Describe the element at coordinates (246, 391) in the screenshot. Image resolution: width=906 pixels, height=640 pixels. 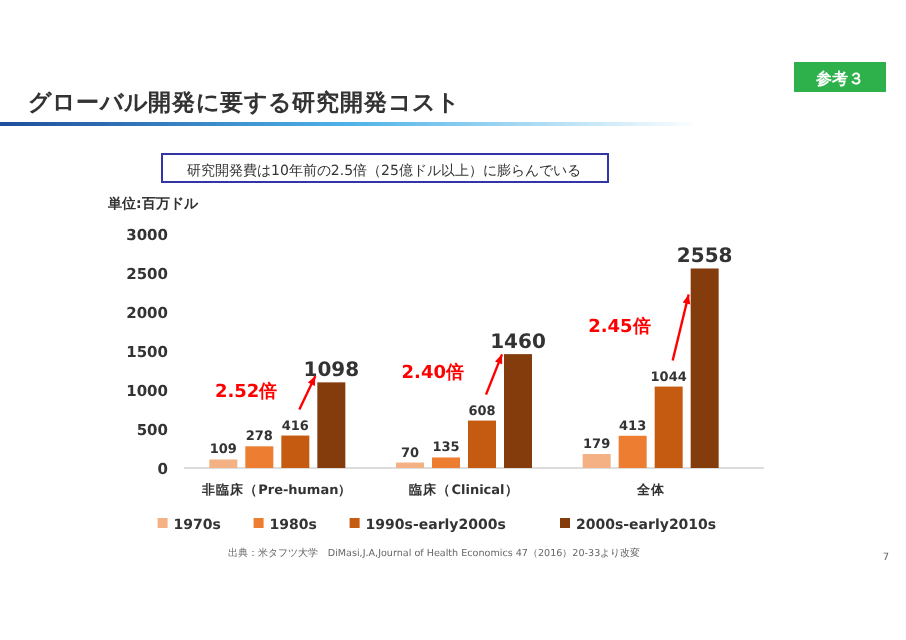
I see `annotation: 2.52倍` at that location.